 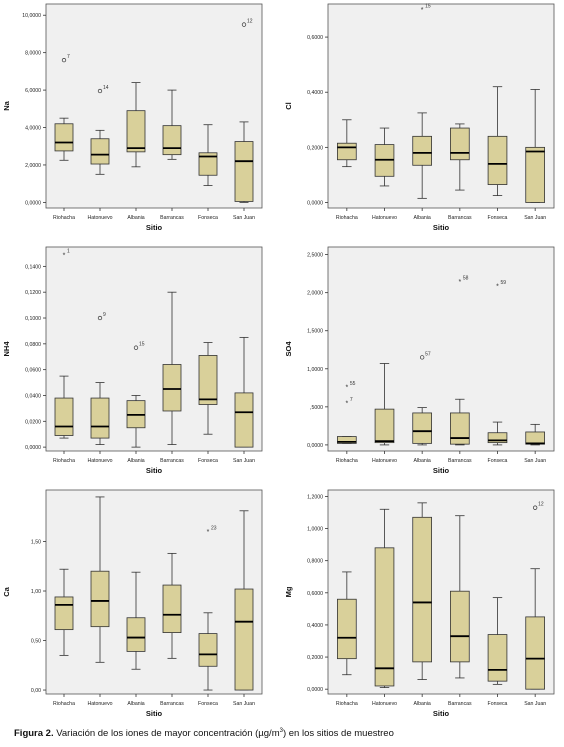 What do you see at coordinates (33, 396) in the screenshot?
I see `y-tick-label: 0,0400` at bounding box center [33, 396].